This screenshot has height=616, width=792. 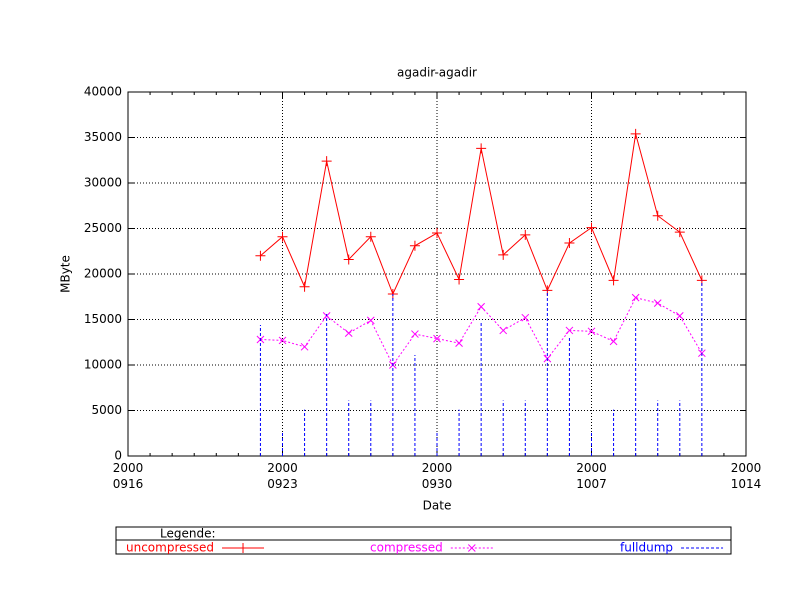 I want to click on x-tick-label: 2000 0930, so click(x=437, y=476).